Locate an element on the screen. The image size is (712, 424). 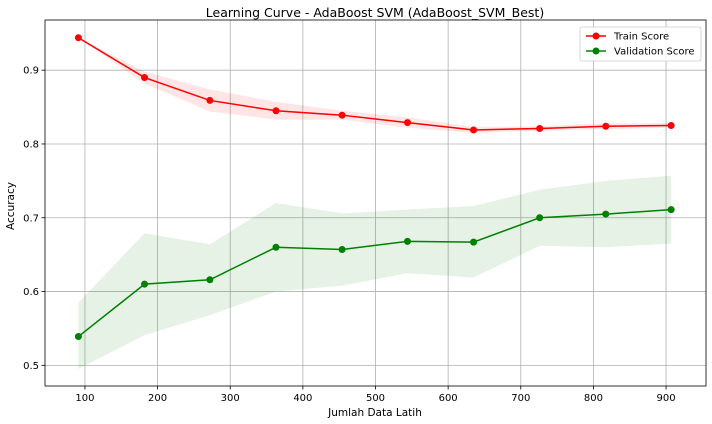
x-tick-label: 300 is located at coordinates (230, 398).